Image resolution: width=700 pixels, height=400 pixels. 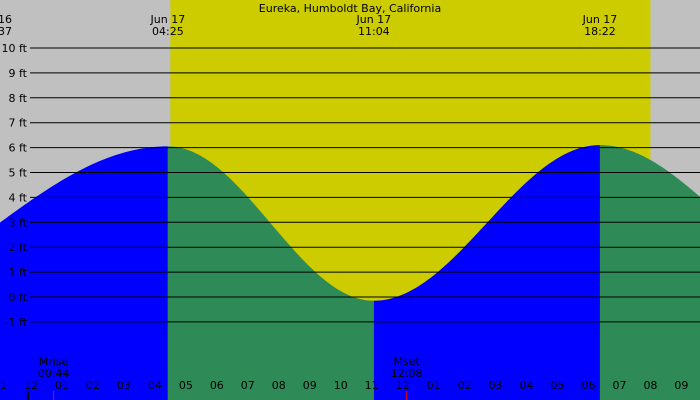 I want to click on extreme-date-label: 16, so click(x=6, y=19).